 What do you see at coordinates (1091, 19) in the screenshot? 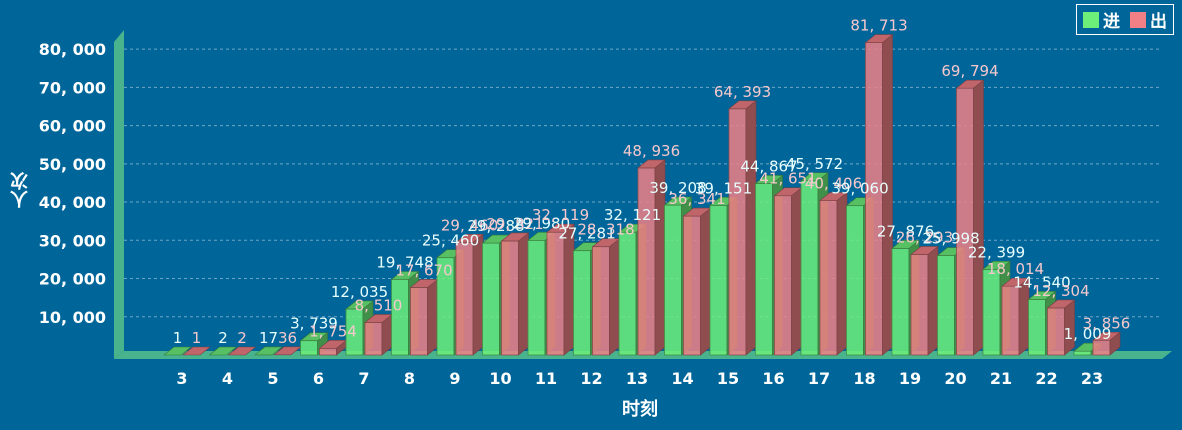
I see `legend-swatch-in` at bounding box center [1091, 19].